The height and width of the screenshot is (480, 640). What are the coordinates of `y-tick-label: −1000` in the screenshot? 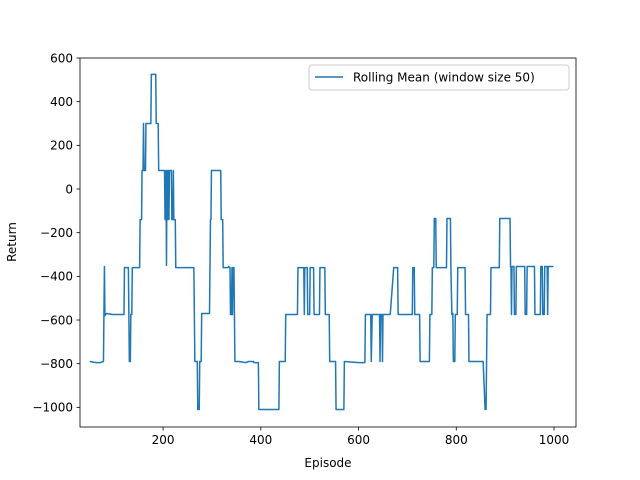 It's located at (52, 408).